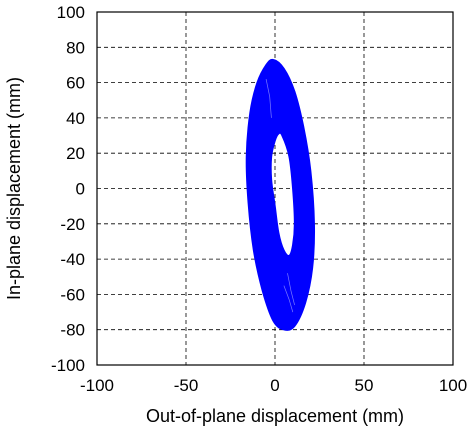  I want to click on x-tick-label: 0, so click(274, 385).